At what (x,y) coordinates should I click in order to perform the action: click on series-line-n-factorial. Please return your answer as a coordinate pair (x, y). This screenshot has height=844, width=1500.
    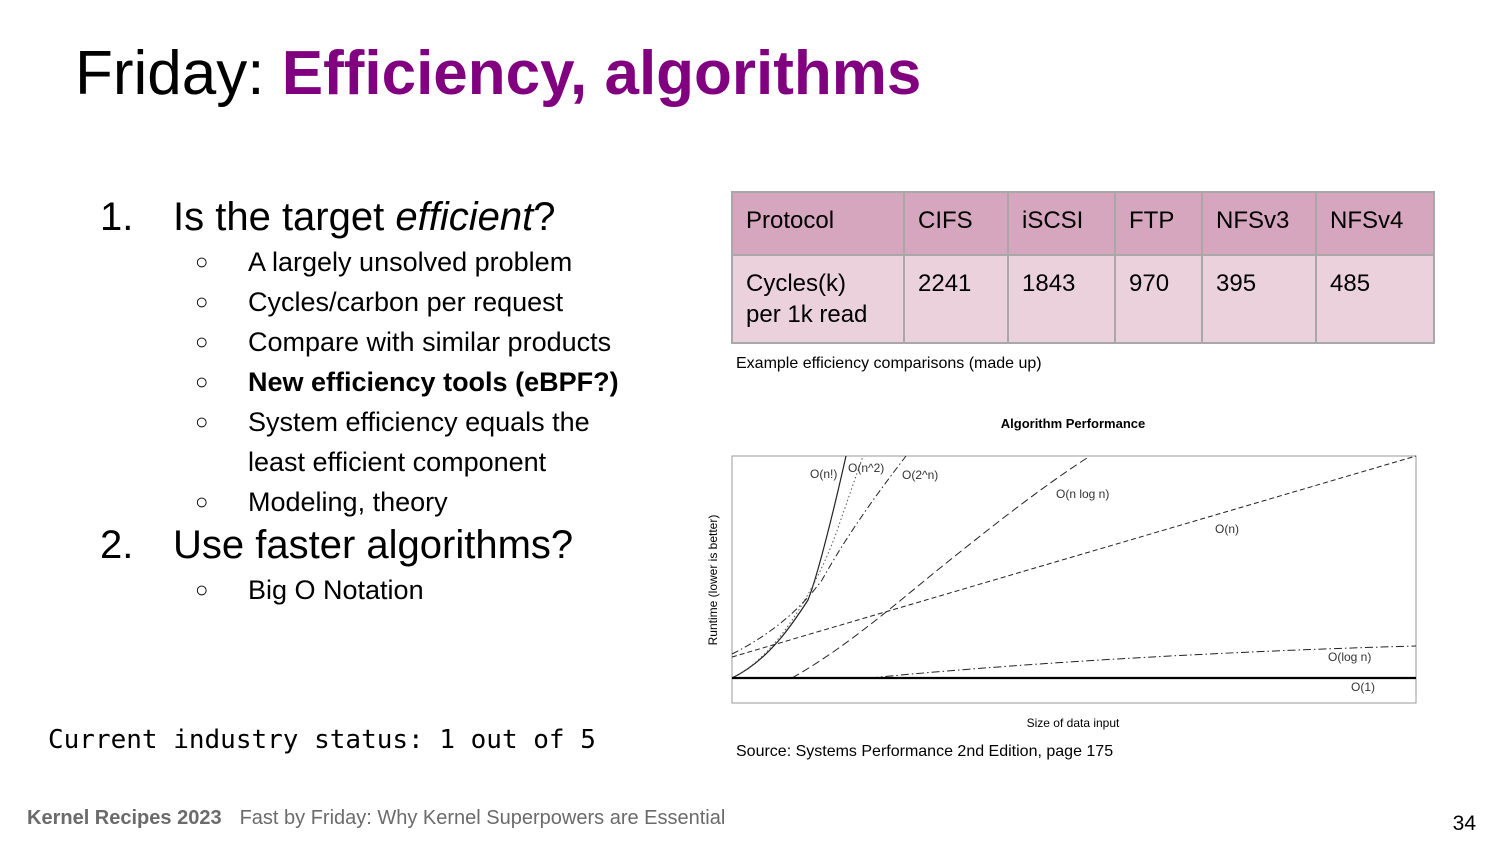
    Looking at the image, I should click on (789, 567).